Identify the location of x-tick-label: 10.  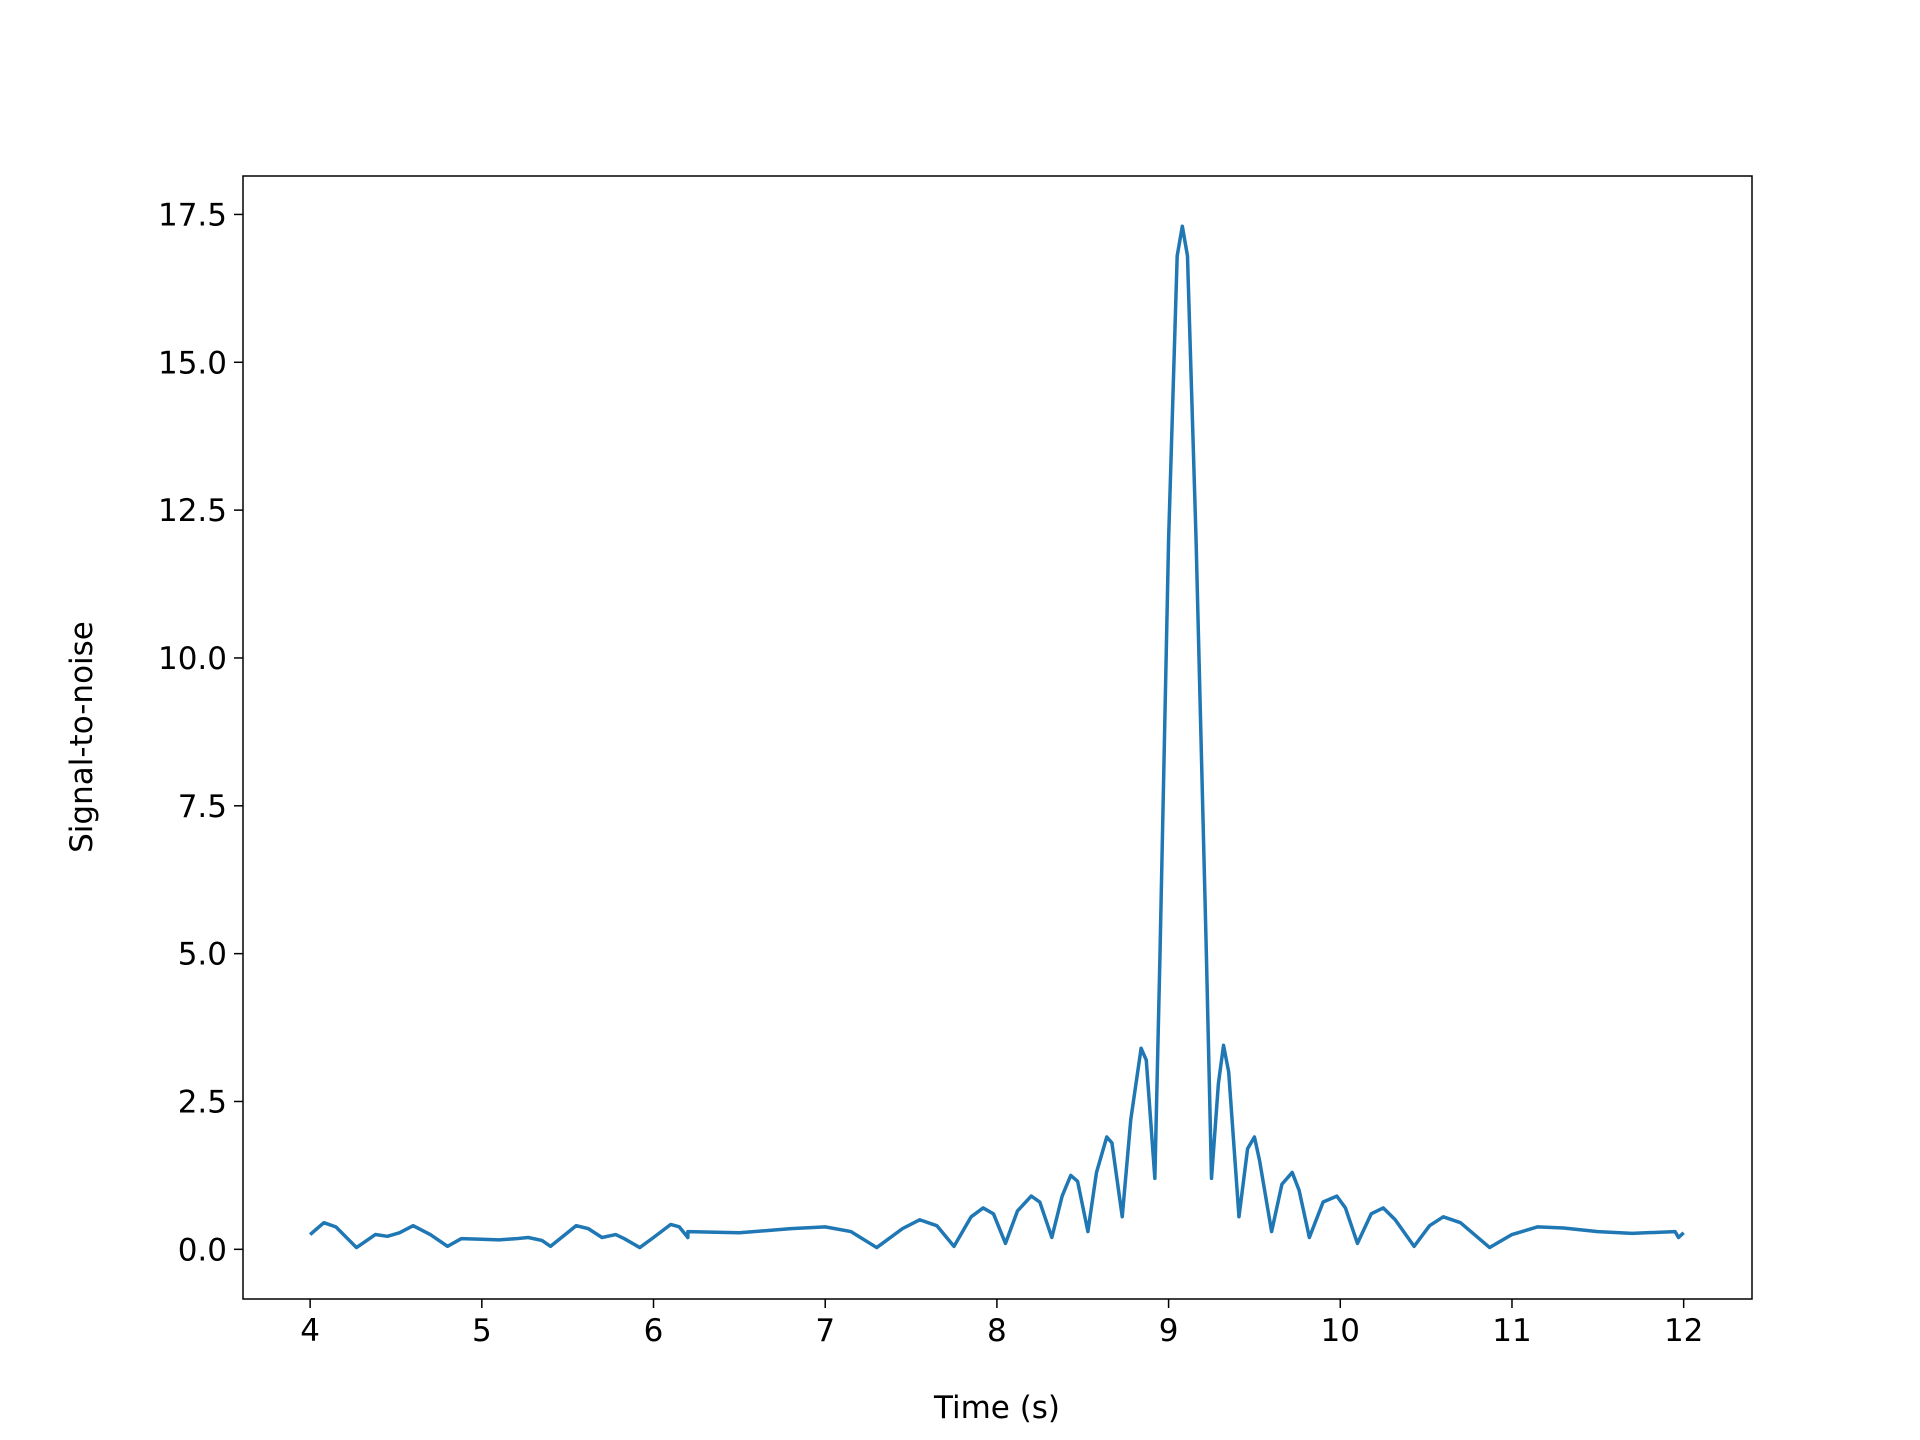
(1340, 1331).